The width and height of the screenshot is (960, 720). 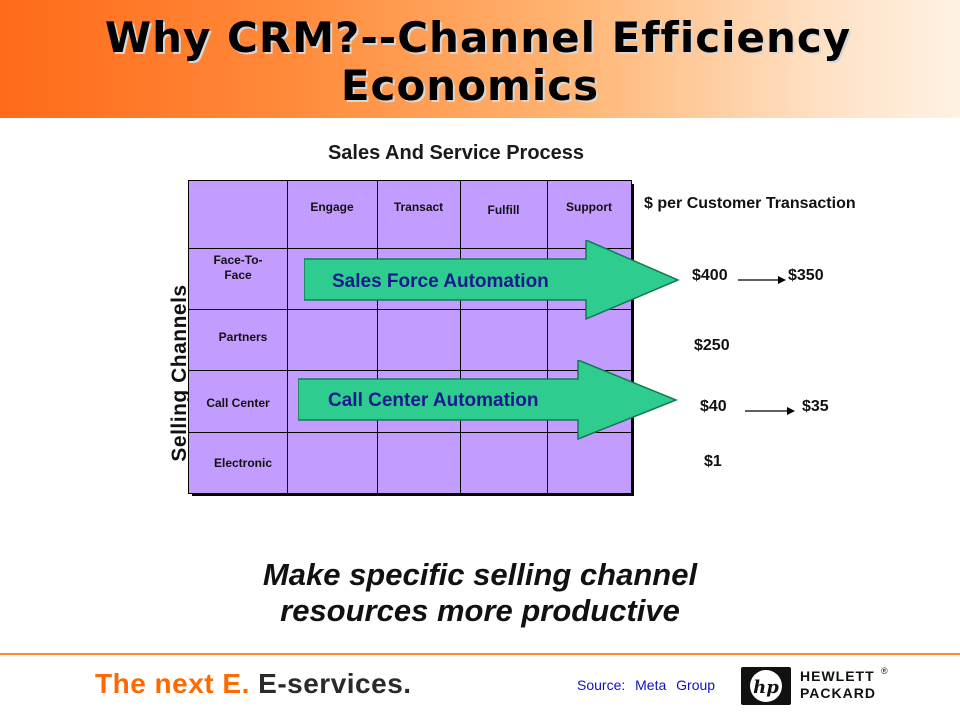 What do you see at coordinates (332, 207) in the screenshot?
I see `column-header-engage: Engage` at bounding box center [332, 207].